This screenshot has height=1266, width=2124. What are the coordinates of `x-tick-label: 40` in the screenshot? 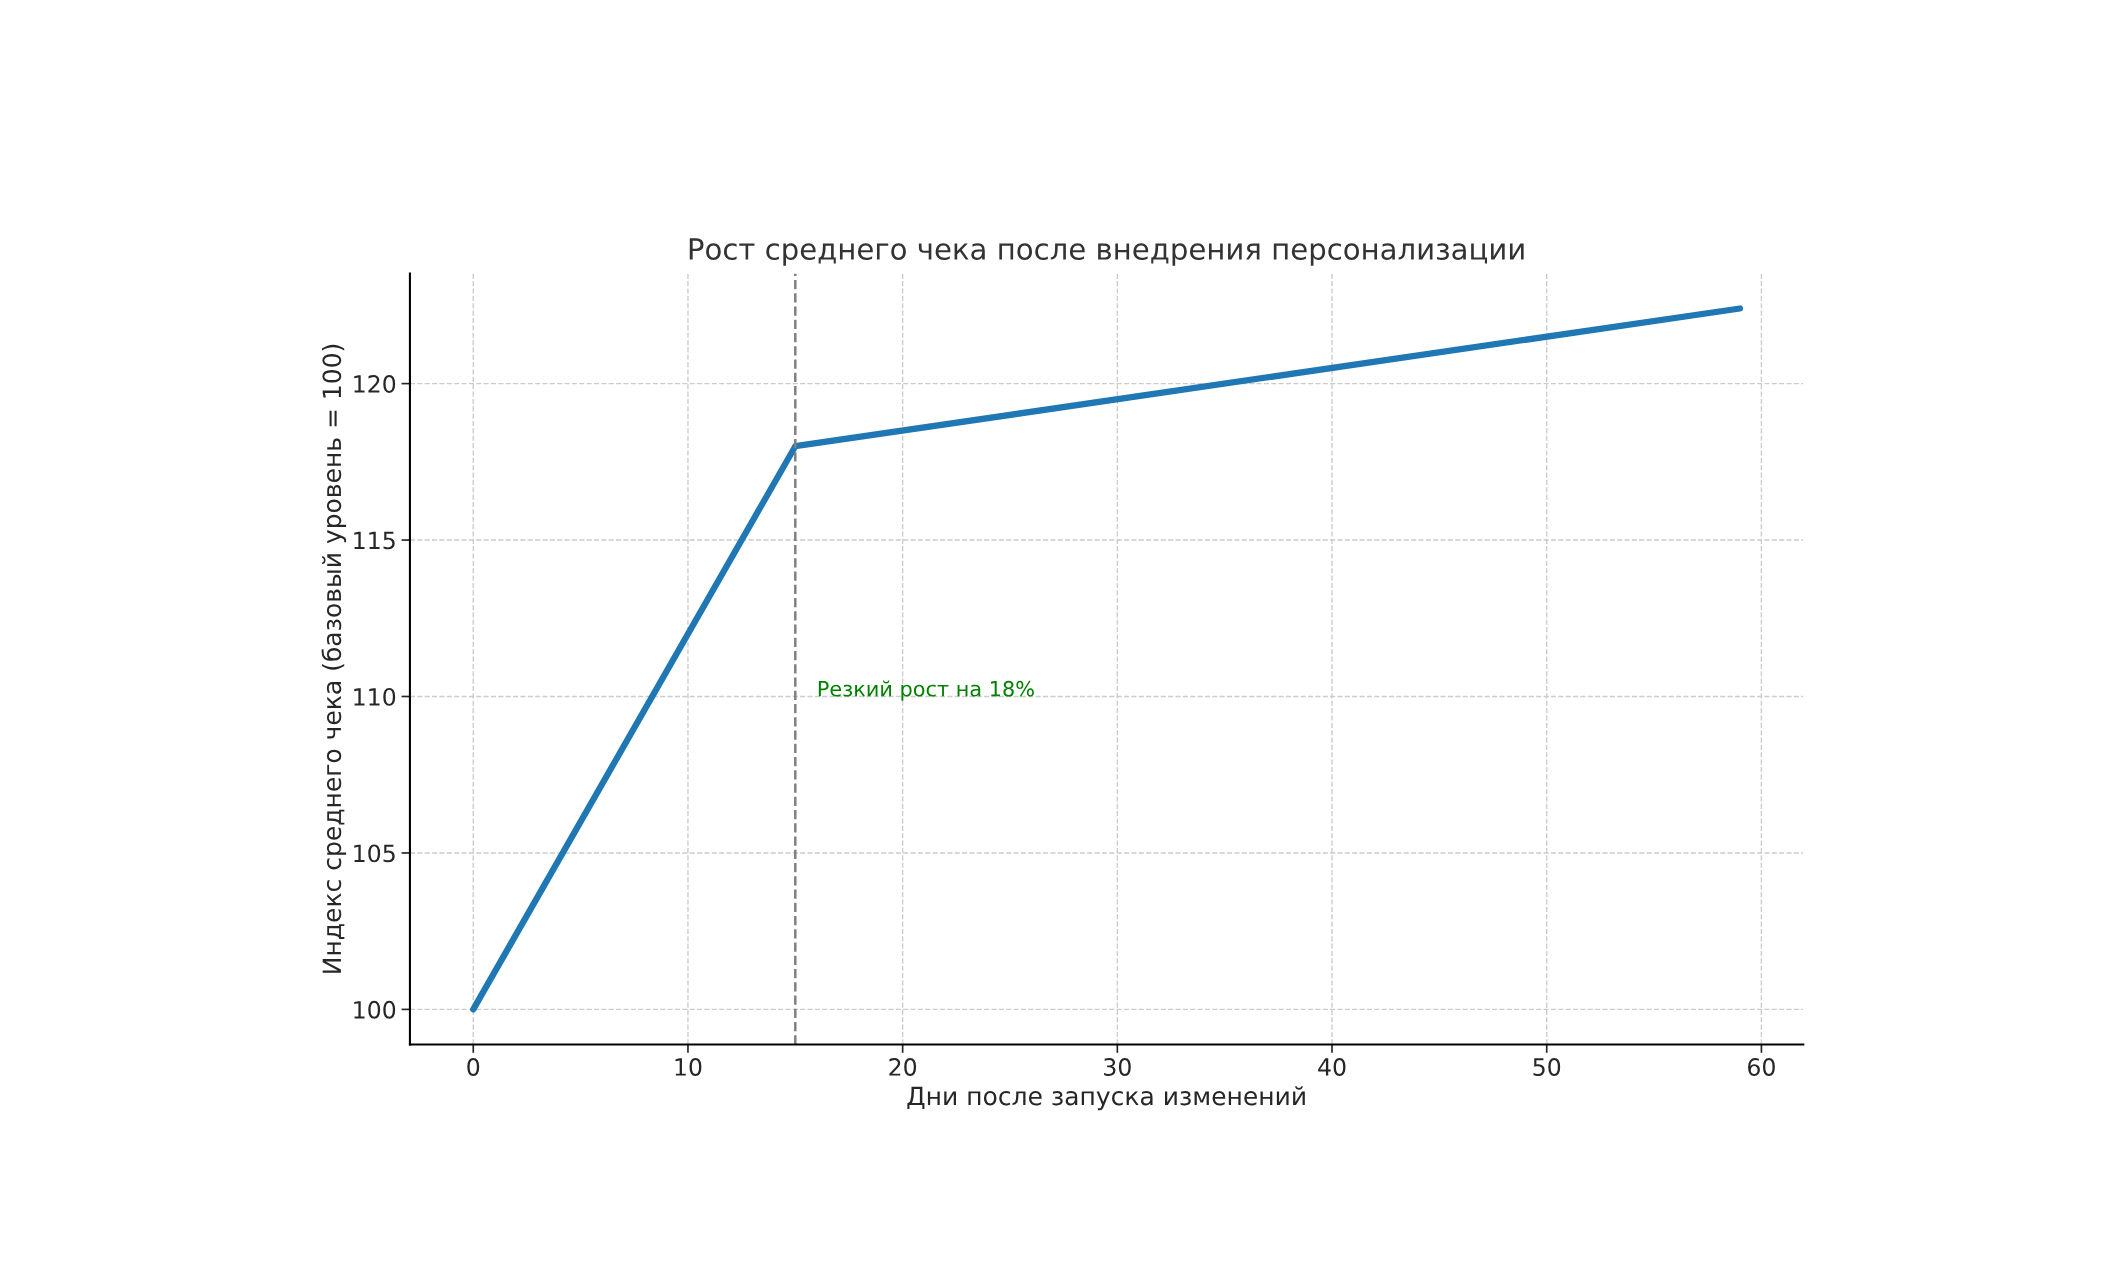 It's located at (1332, 1067).